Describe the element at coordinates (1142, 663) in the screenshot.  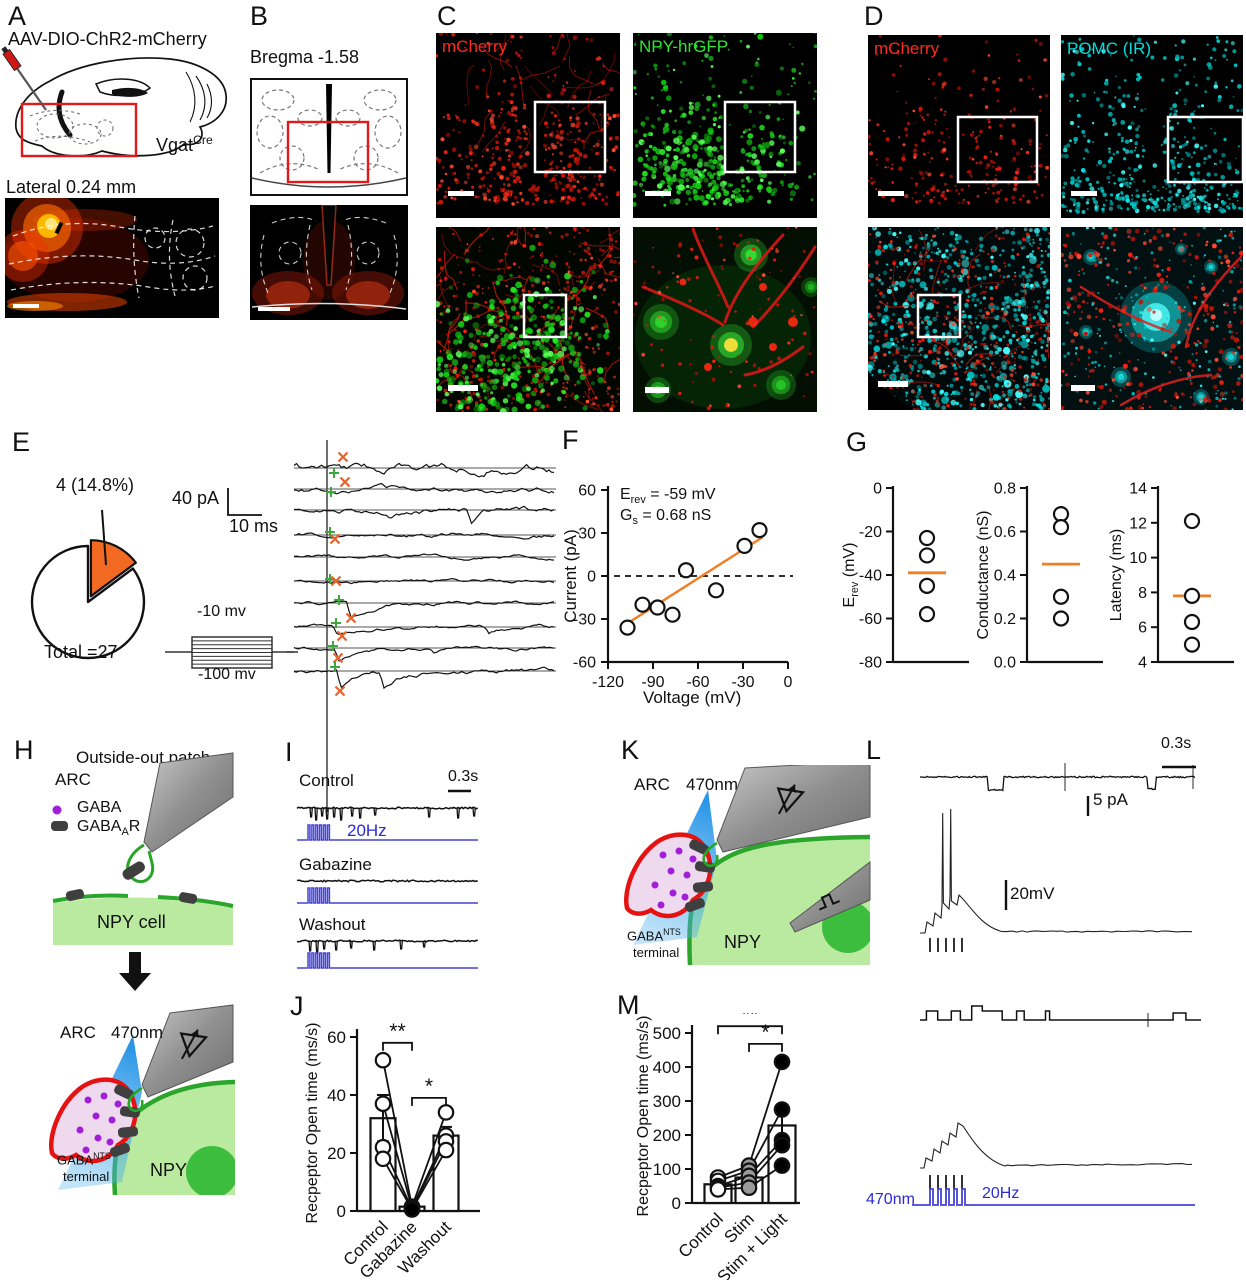
I see `svg-text: 4` at that location.